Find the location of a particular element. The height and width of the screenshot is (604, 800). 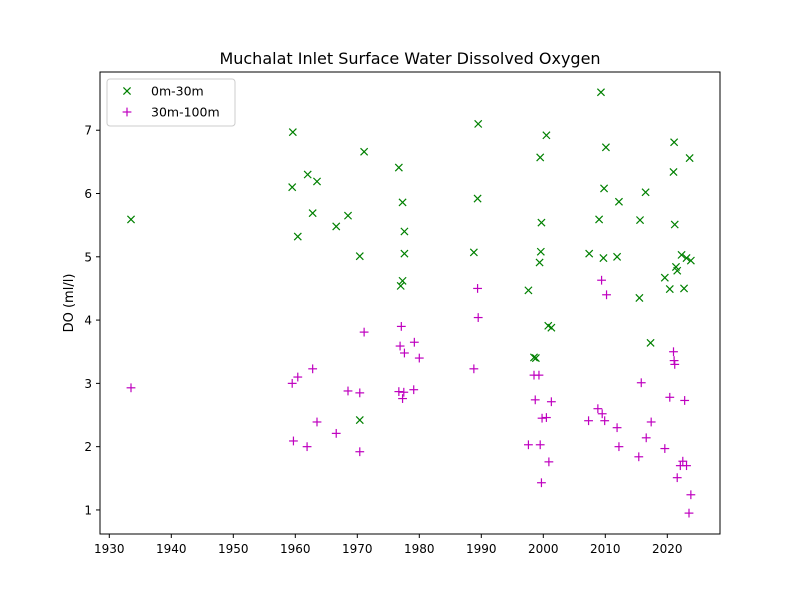

legend: 0m-30m 30m-100m is located at coordinates (171, 102).